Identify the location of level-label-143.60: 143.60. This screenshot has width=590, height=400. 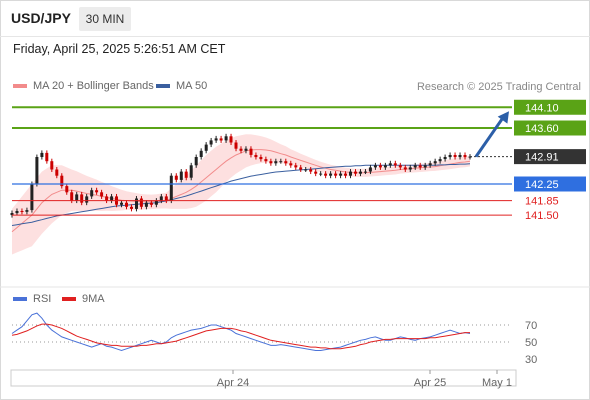
(542, 129).